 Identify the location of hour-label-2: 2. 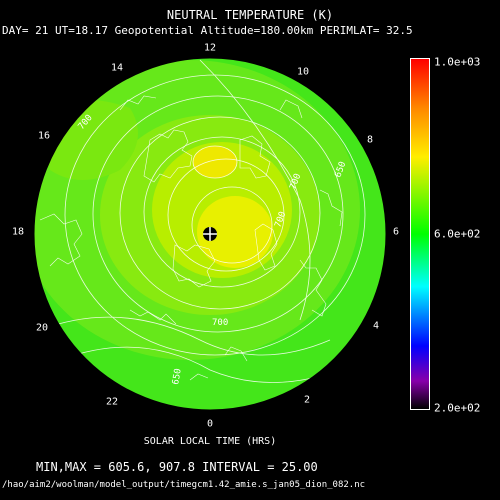
(307, 400).